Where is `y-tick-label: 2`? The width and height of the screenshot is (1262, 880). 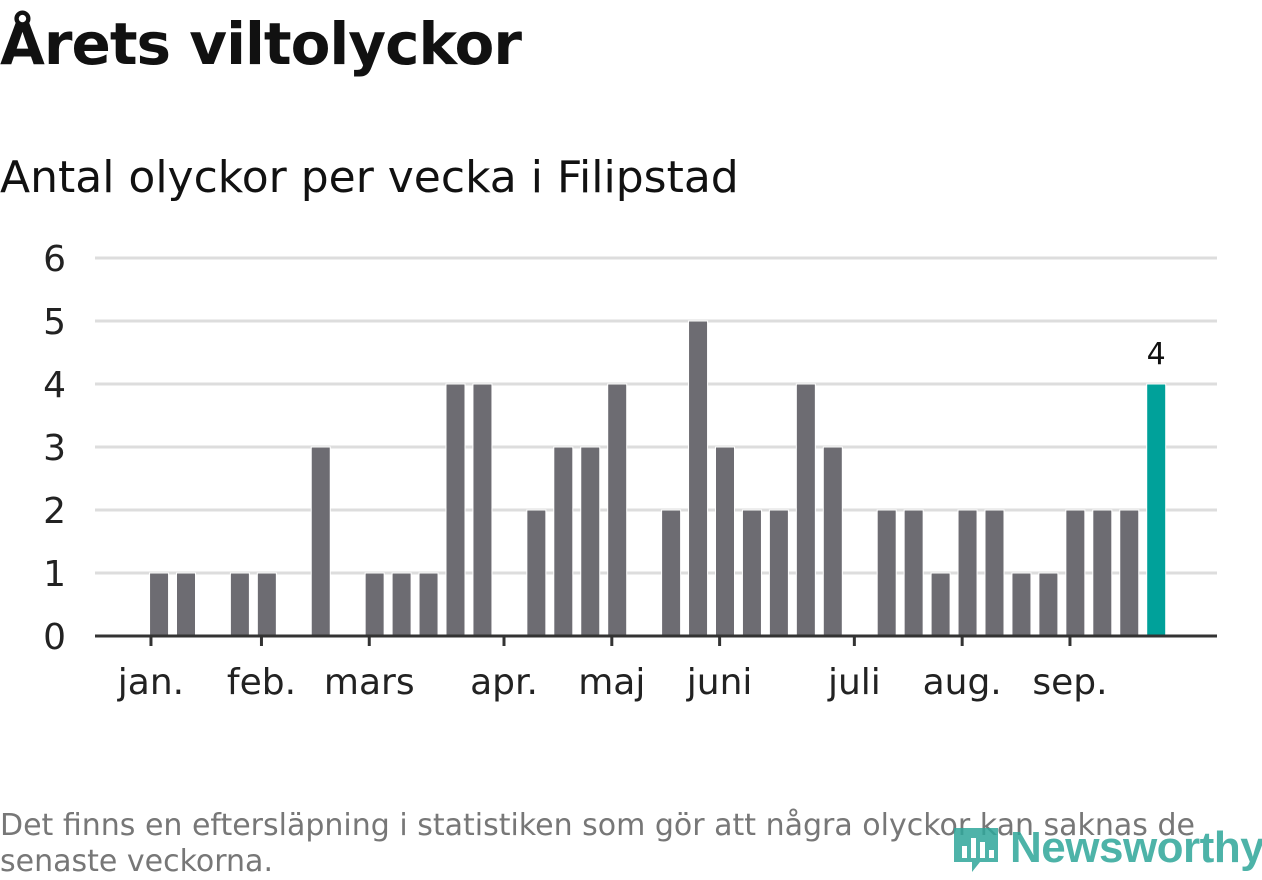
y-tick-label: 2 is located at coordinates (54, 511).